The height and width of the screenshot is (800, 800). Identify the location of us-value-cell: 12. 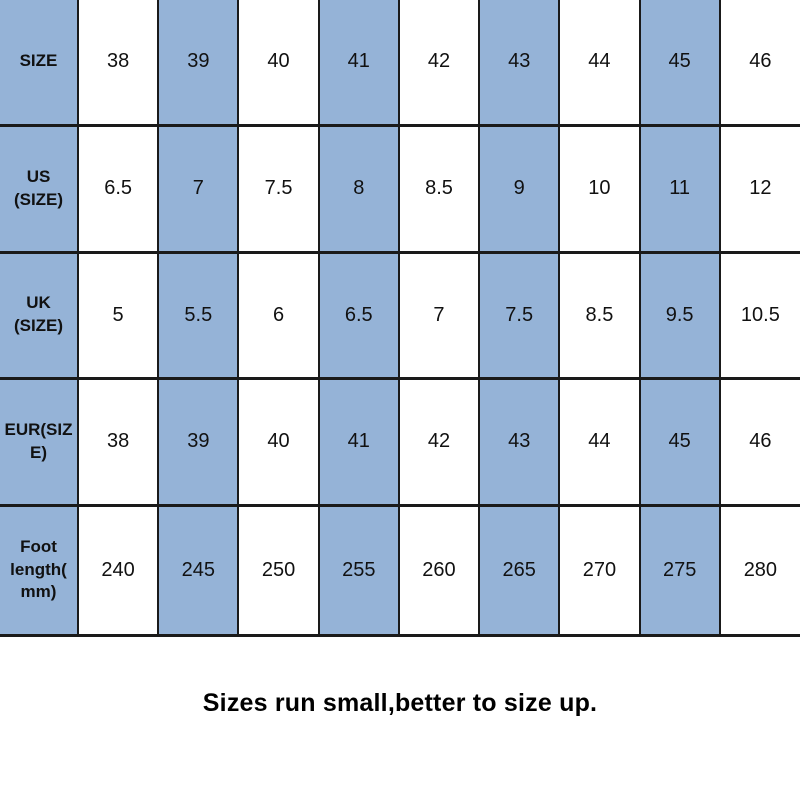
(759, 188).